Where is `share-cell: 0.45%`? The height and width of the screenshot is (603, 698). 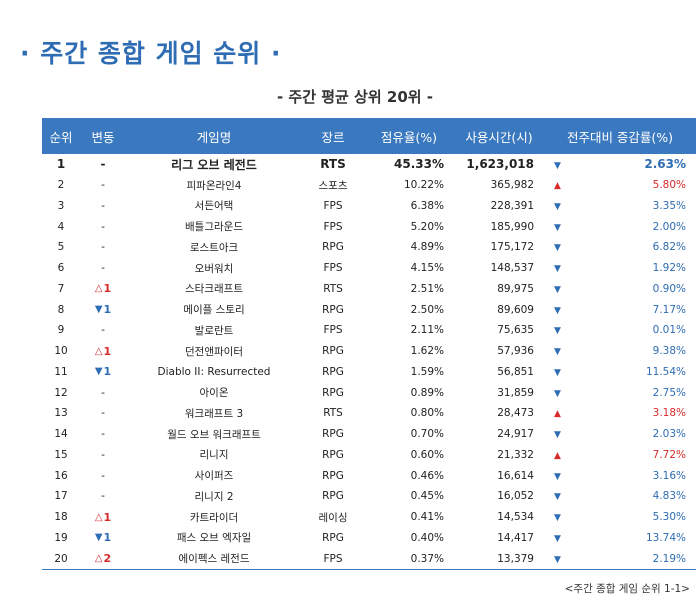
share-cell: 0.45% is located at coordinates (427, 496).